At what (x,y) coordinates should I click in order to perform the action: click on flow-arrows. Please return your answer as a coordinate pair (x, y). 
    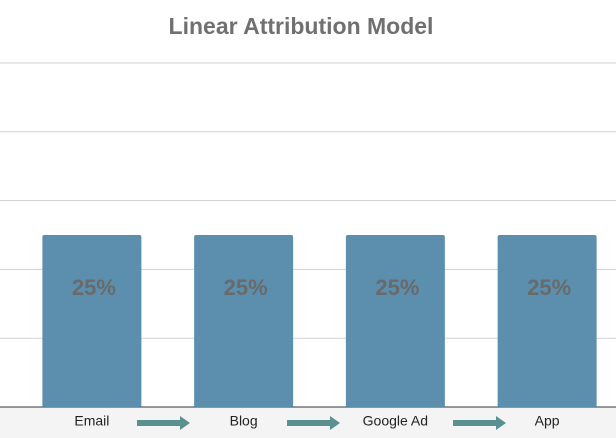
    Looking at the image, I should click on (321, 423).